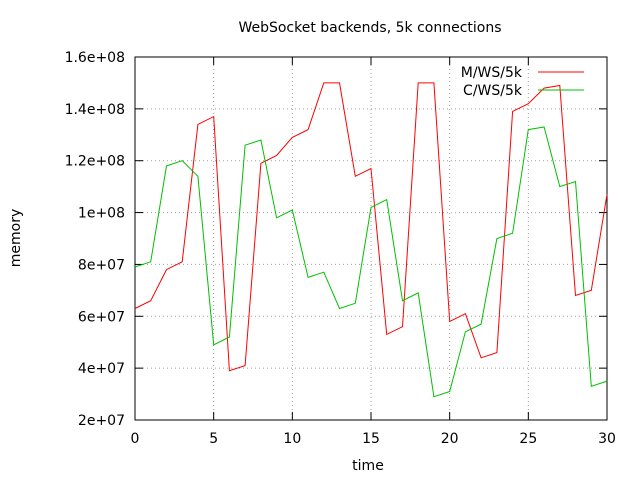  Describe the element at coordinates (16, 238) in the screenshot. I see `y-axis-label: memory` at that location.